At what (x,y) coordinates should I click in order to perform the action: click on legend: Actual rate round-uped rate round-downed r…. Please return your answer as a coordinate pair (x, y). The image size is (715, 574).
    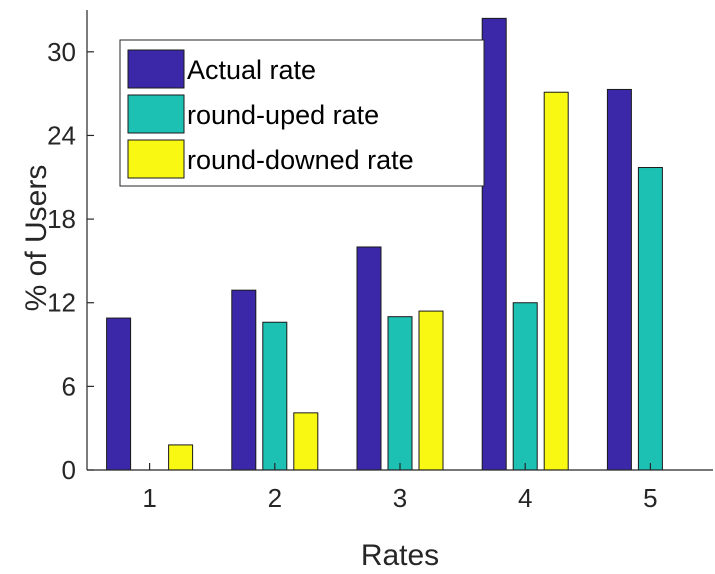
    Looking at the image, I should click on (302, 113).